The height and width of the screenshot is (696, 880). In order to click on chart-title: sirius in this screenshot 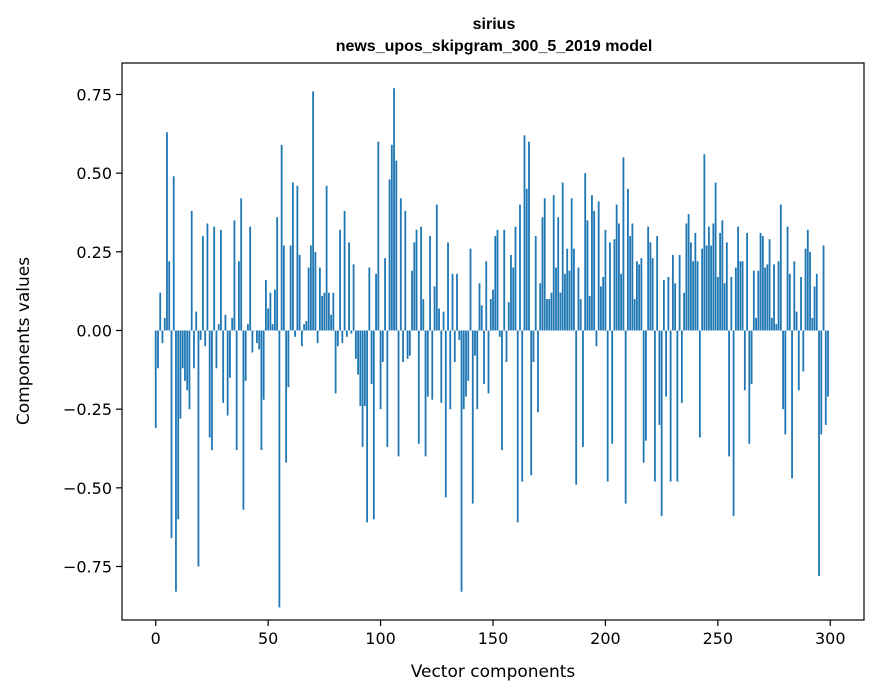, I will do `click(494, 24)`.